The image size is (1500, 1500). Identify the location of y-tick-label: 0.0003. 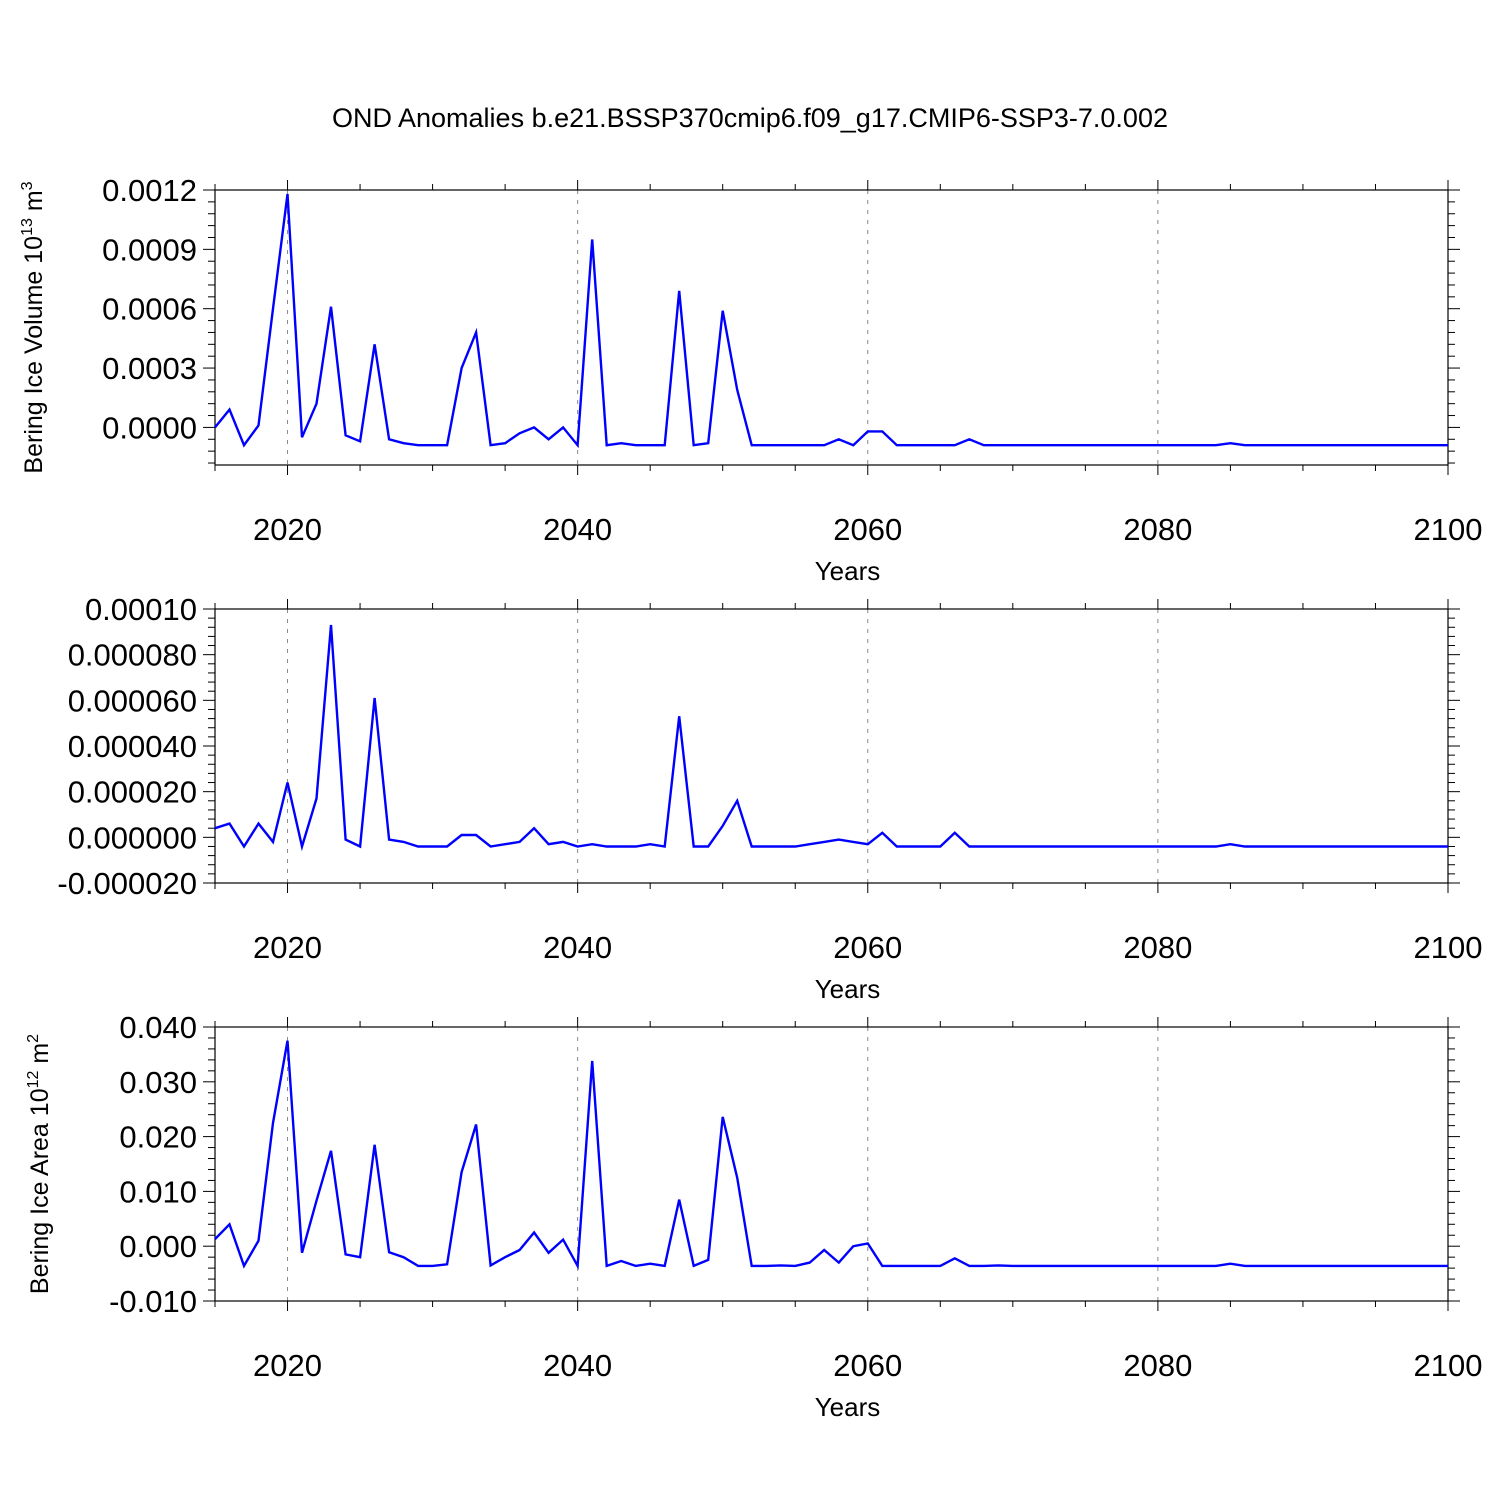
(149, 368).